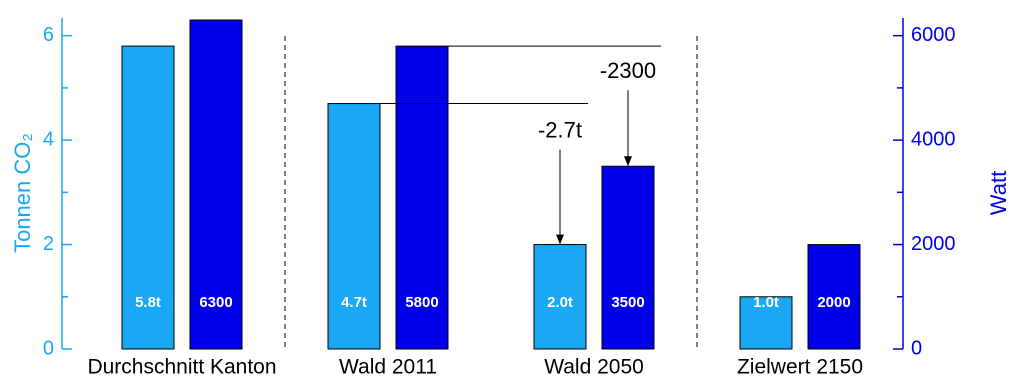  I want to click on annotation: -2300, so click(628, 70).